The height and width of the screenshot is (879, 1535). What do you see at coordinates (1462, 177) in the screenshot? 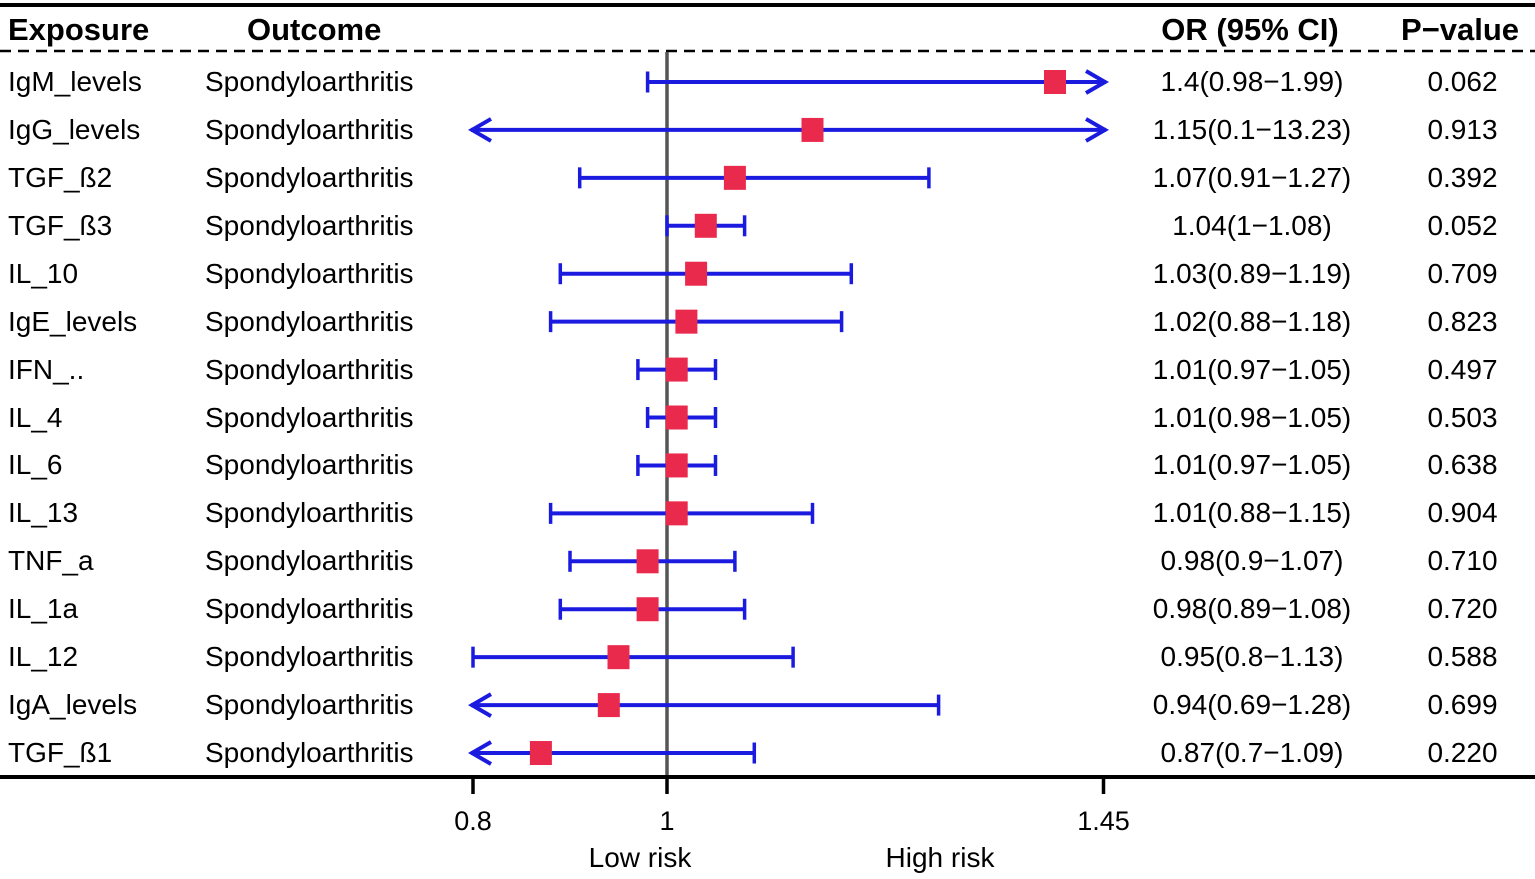
I see `row-p-value: 0.392` at bounding box center [1462, 177].